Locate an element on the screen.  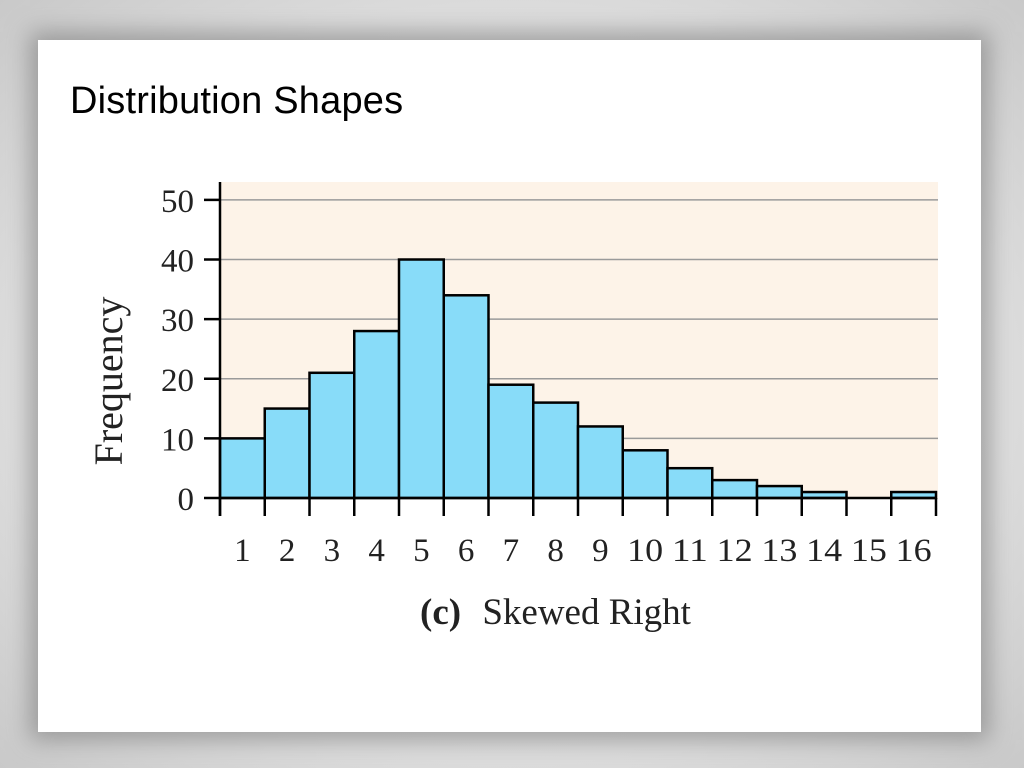
y-tick-label-20: 20 is located at coordinates (177, 381).